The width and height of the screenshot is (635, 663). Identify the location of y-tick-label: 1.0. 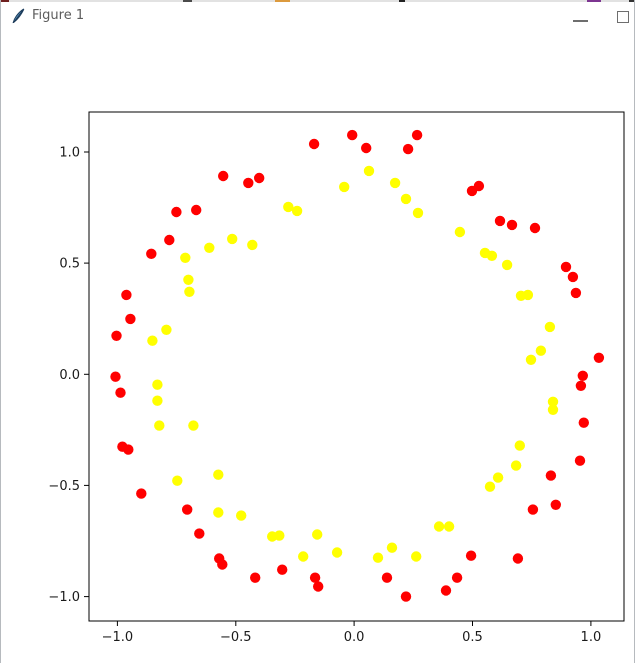
(69, 153).